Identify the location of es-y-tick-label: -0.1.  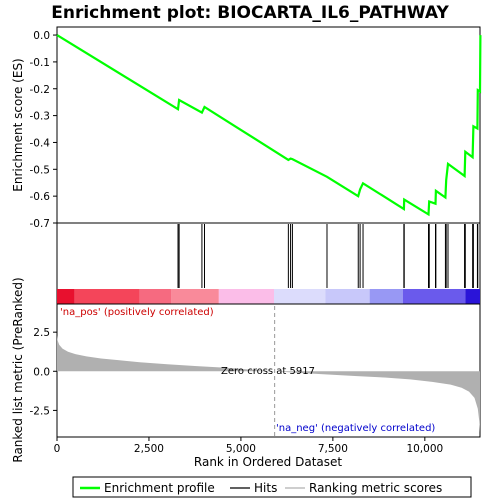
(40, 63).